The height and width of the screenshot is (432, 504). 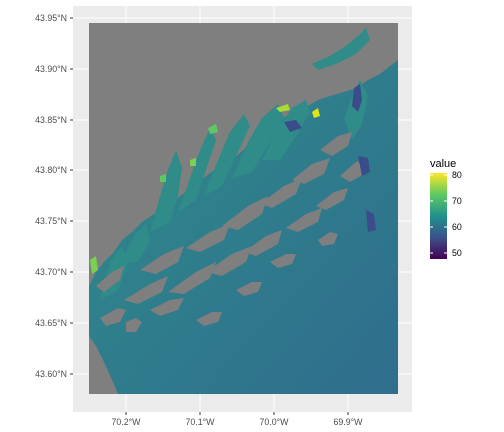 I want to click on y-tick-label: 43.80°N, so click(x=51, y=170).